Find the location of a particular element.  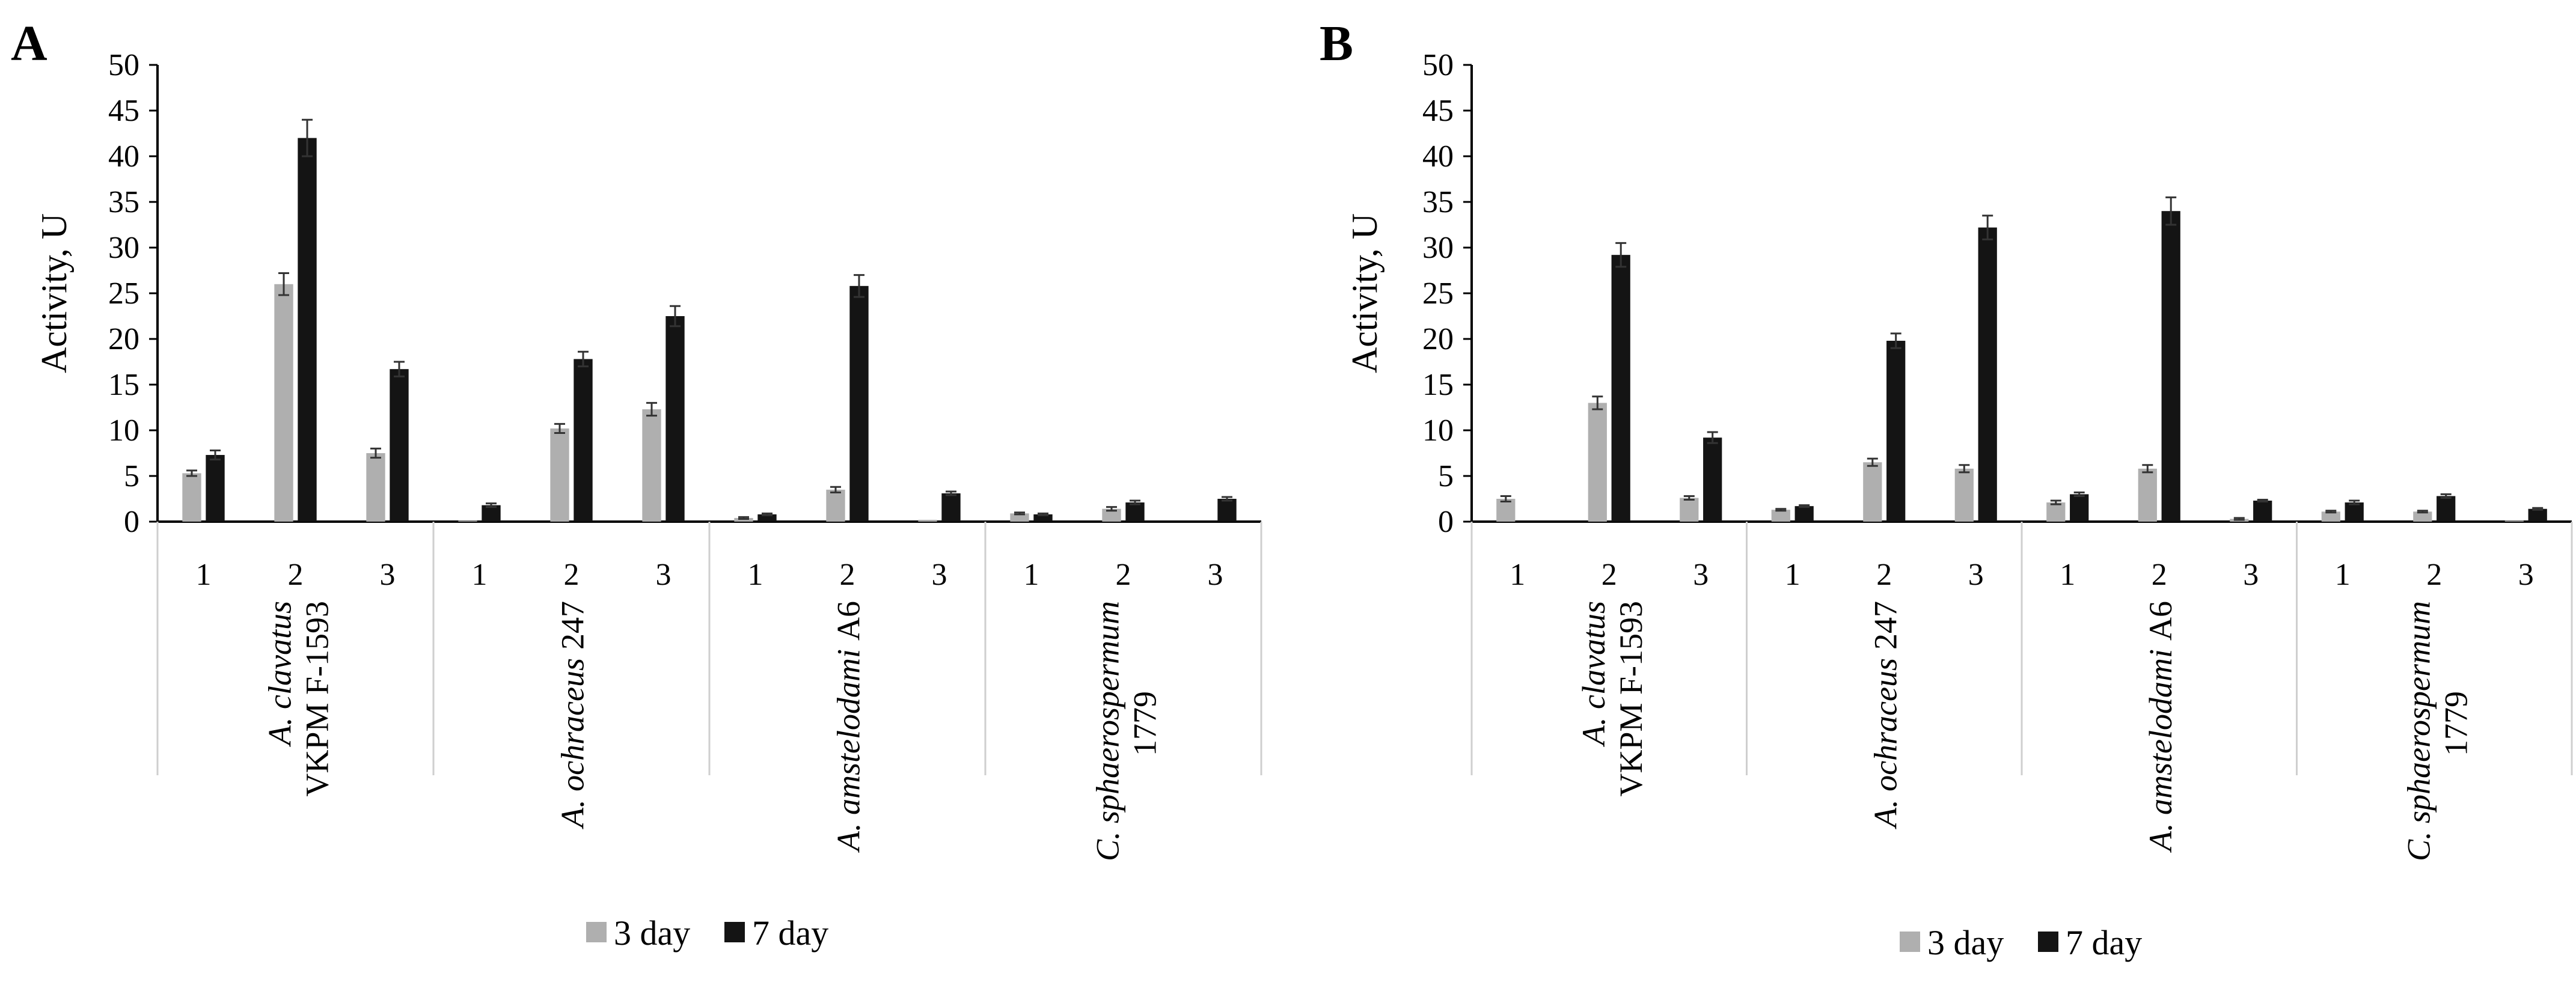

group-label: A. amstelodami A6 is located at coordinates (849, 727).